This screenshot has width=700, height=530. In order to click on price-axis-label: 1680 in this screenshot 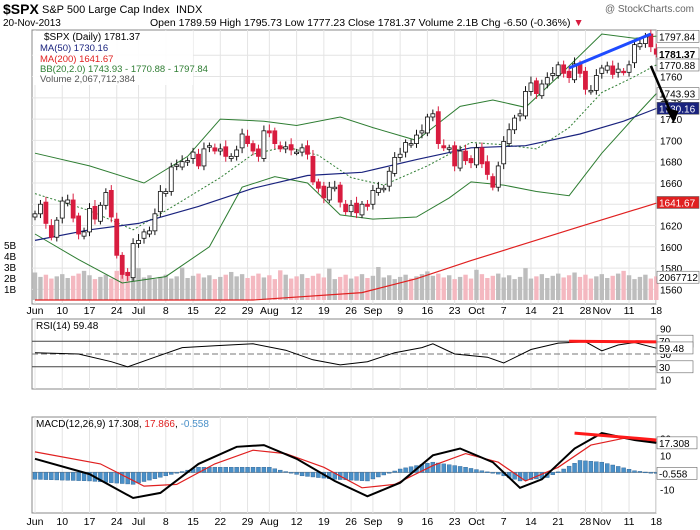, I will do `click(671, 163)`.